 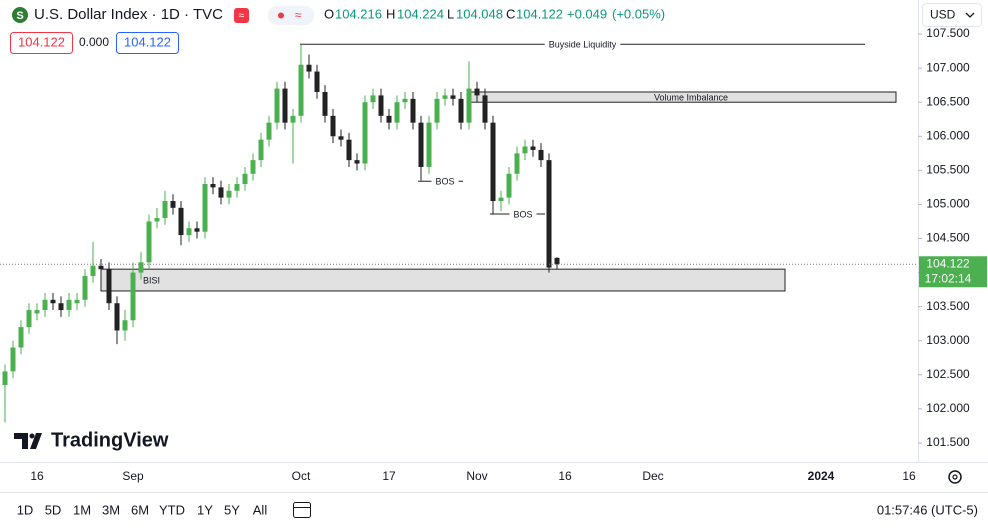 I want to click on close-value: 104.122, so click(x=539, y=13).